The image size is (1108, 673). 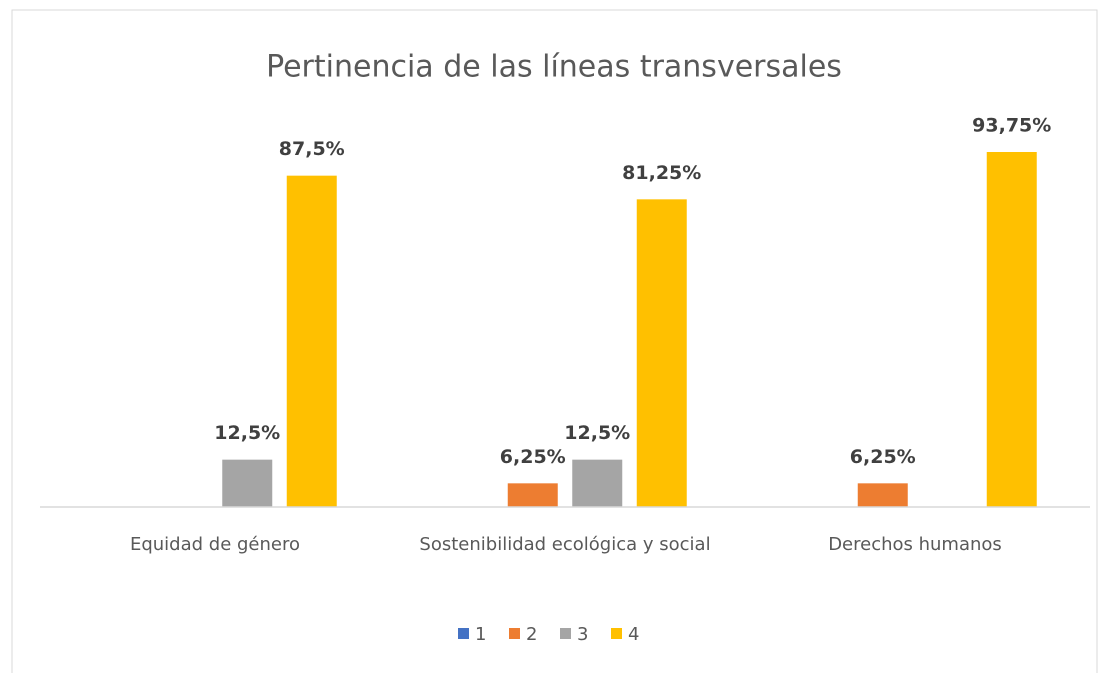 I want to click on data-label: 81,25%, so click(x=661, y=173).